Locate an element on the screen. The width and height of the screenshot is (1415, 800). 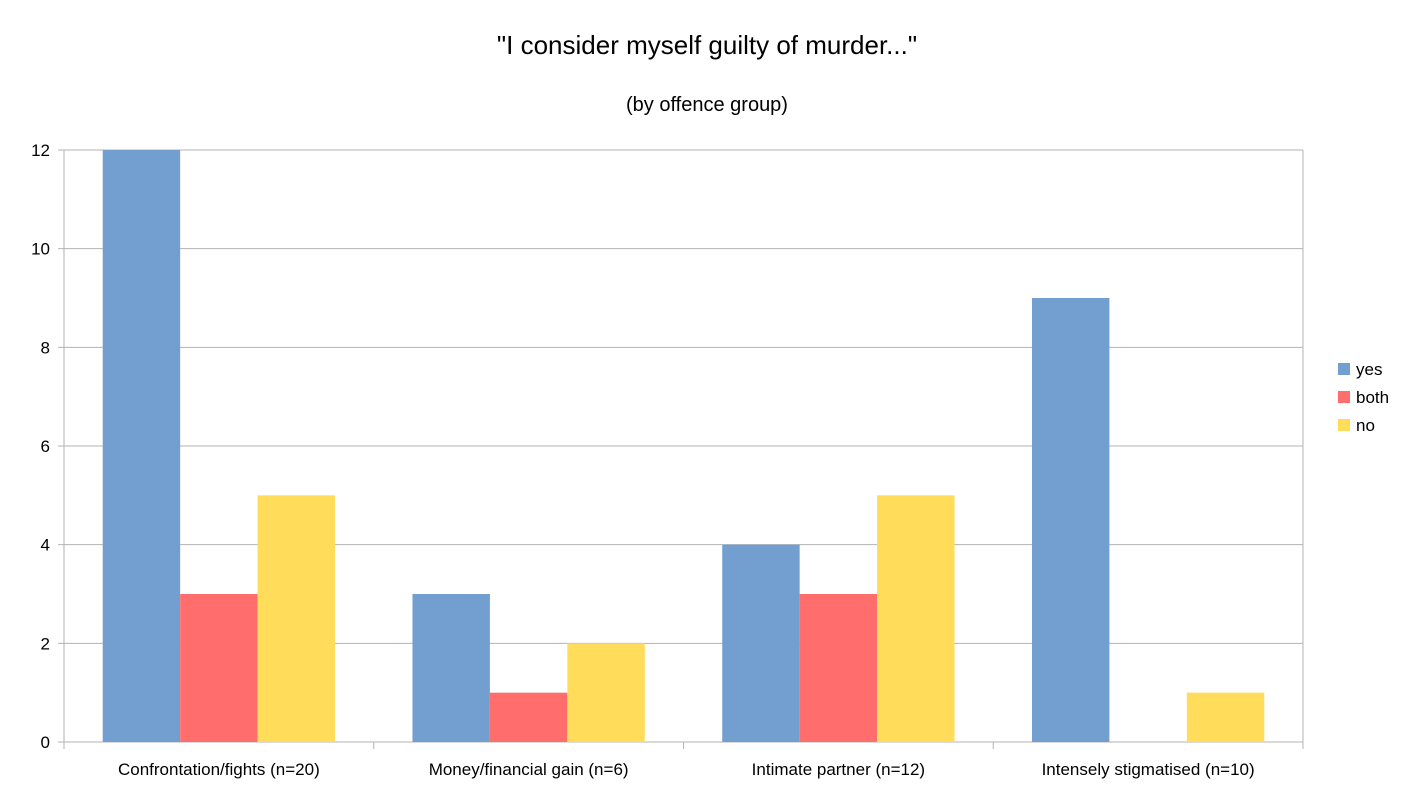
y-tick-label: 8 is located at coordinates (45, 347).